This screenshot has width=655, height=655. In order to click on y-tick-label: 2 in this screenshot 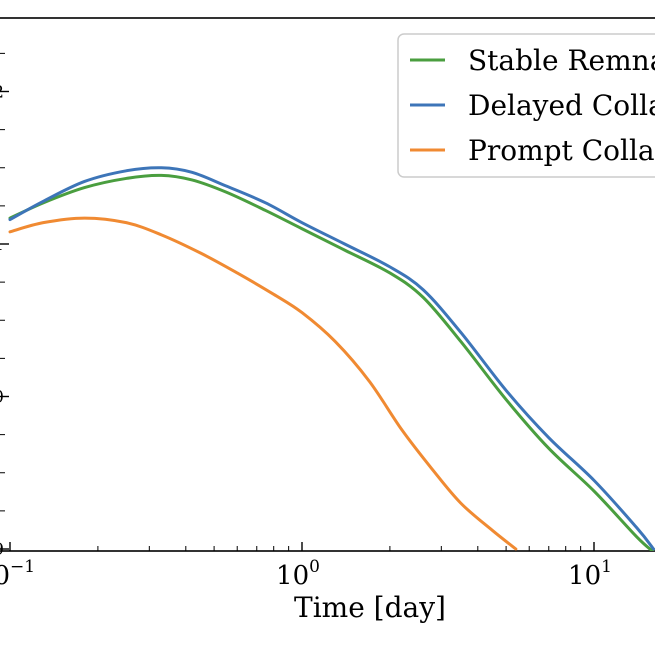, I will do `click(2, 93)`.